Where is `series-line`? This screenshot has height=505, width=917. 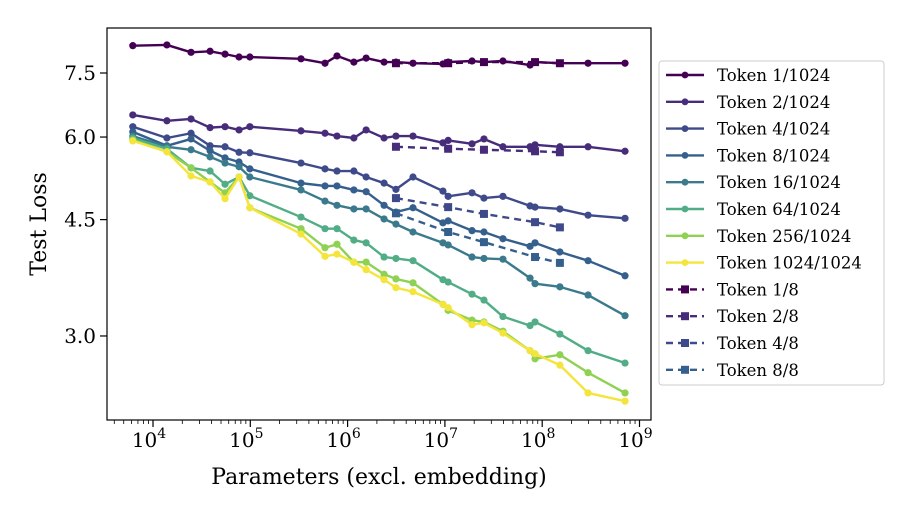 series-line is located at coordinates (478, 238).